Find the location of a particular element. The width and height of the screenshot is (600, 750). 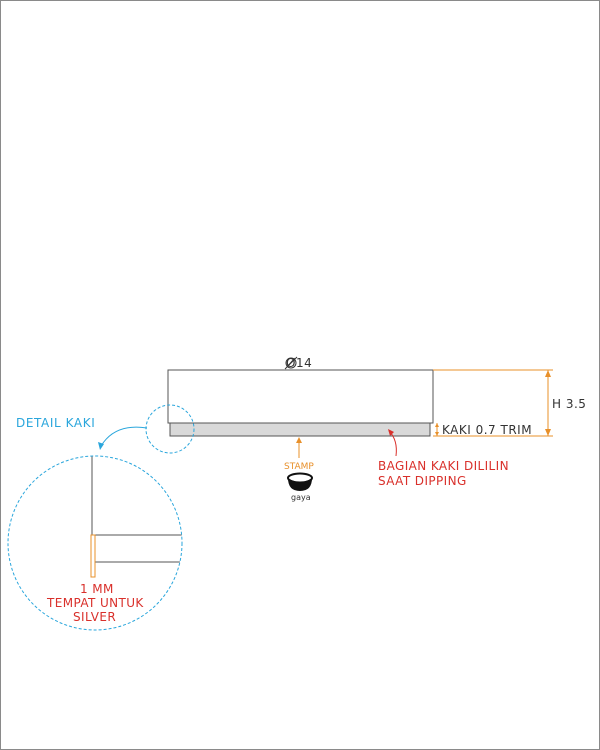

bowl-icon is located at coordinates (300, 484).